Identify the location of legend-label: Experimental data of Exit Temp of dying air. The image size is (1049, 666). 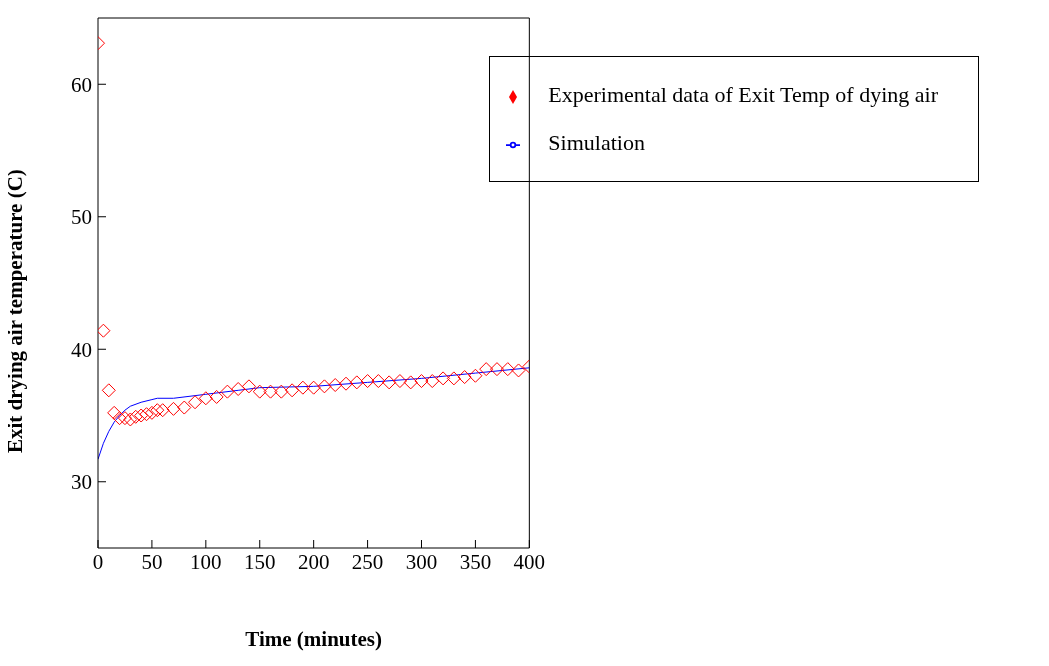
(743, 94).